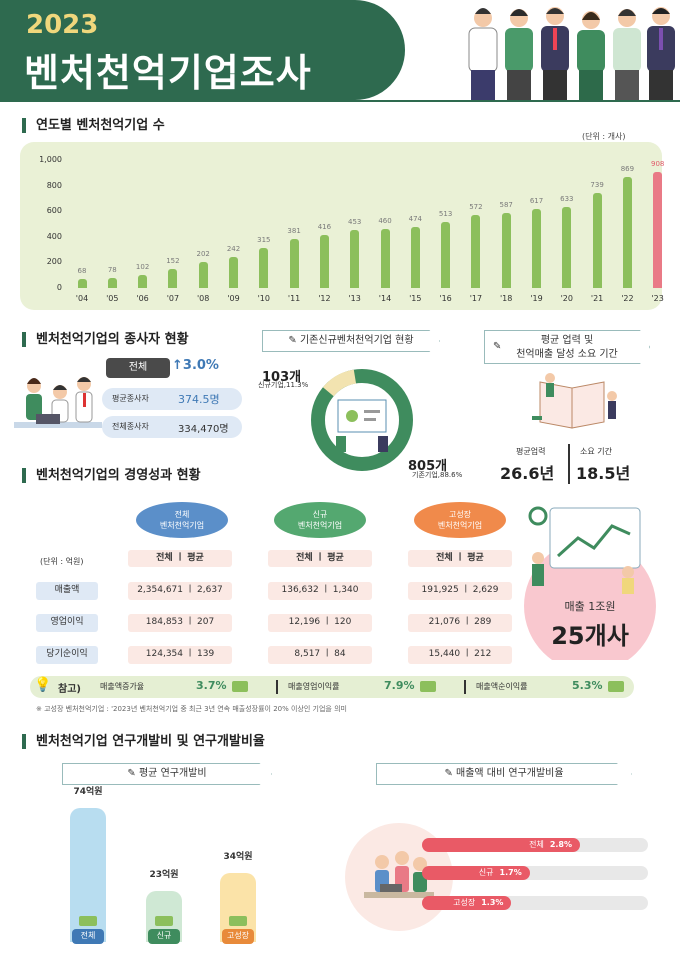 The height and width of the screenshot is (961, 680). I want to click on bar-value-label: 572, so click(476, 206).